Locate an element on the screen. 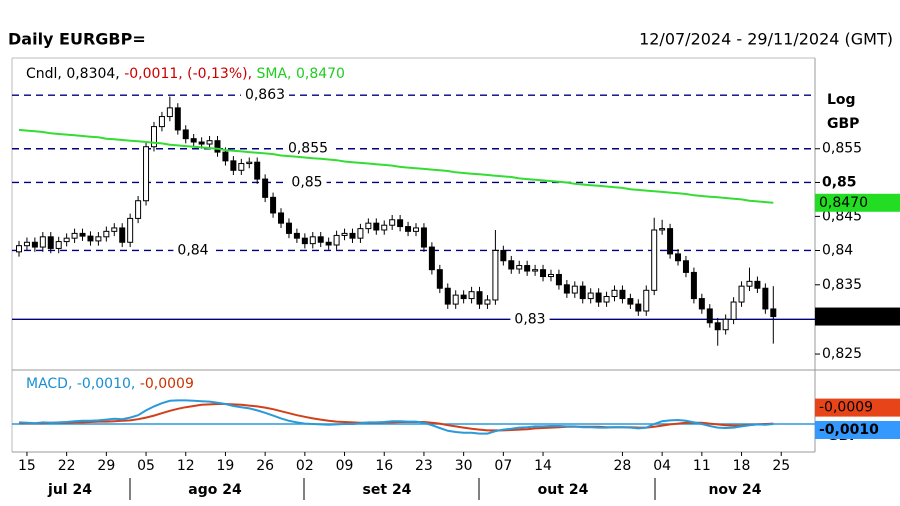 The width and height of the screenshot is (900, 506). level-label: 0,85 is located at coordinates (306, 182).